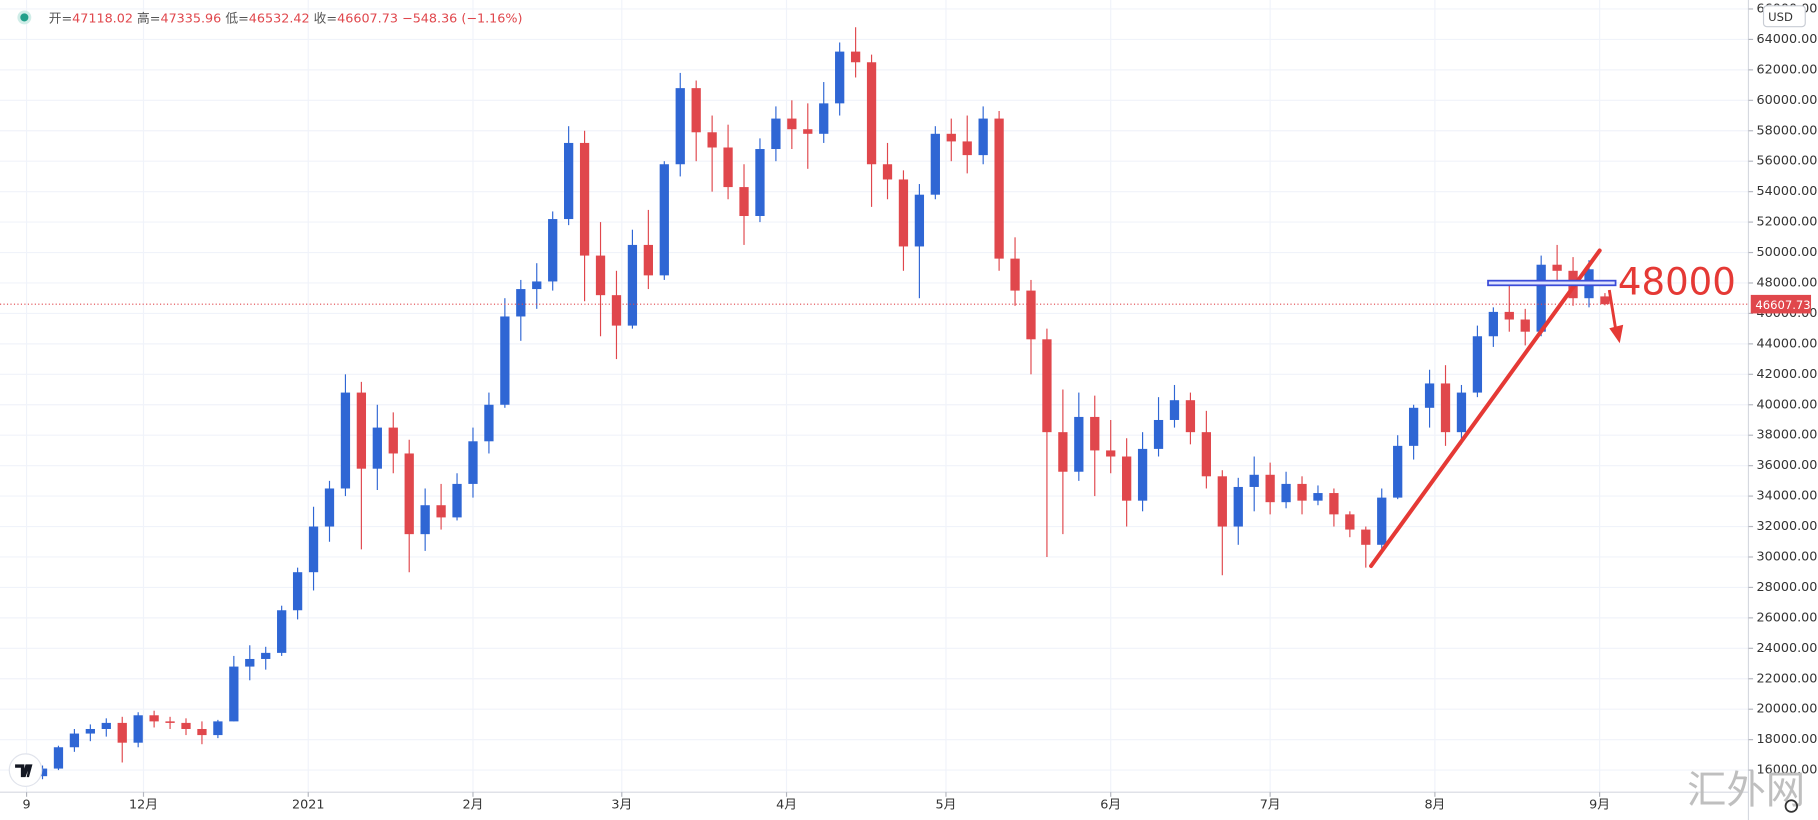 The height and width of the screenshot is (820, 1818). I want to click on legend-label: 收=, so click(325, 18).